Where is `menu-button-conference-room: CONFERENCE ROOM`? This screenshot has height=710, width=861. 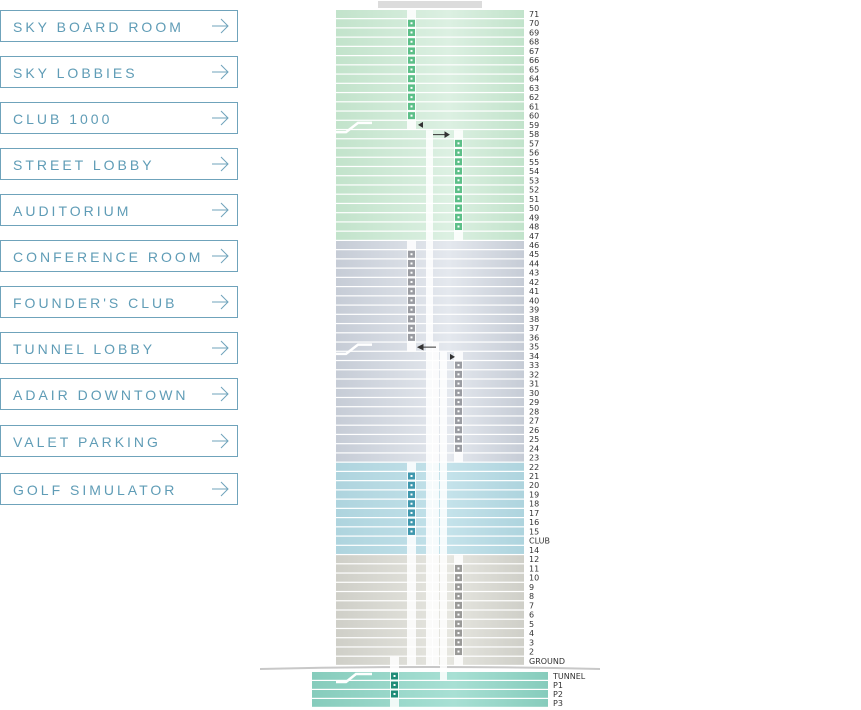
menu-button-conference-room: CONFERENCE ROOM is located at coordinates (119, 256).